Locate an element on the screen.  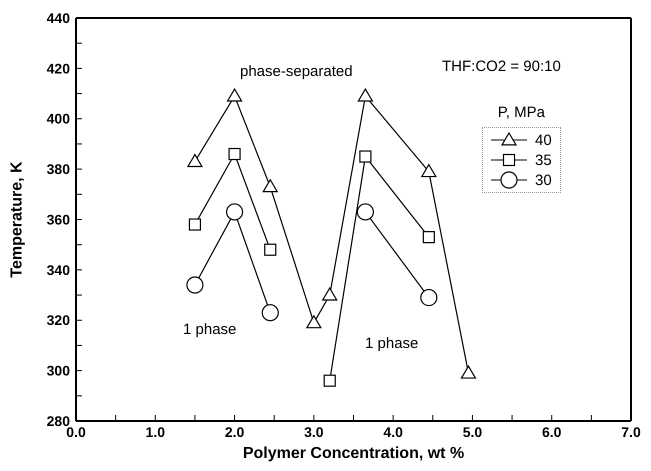
y-tick-label: 340 is located at coordinates (58, 270).